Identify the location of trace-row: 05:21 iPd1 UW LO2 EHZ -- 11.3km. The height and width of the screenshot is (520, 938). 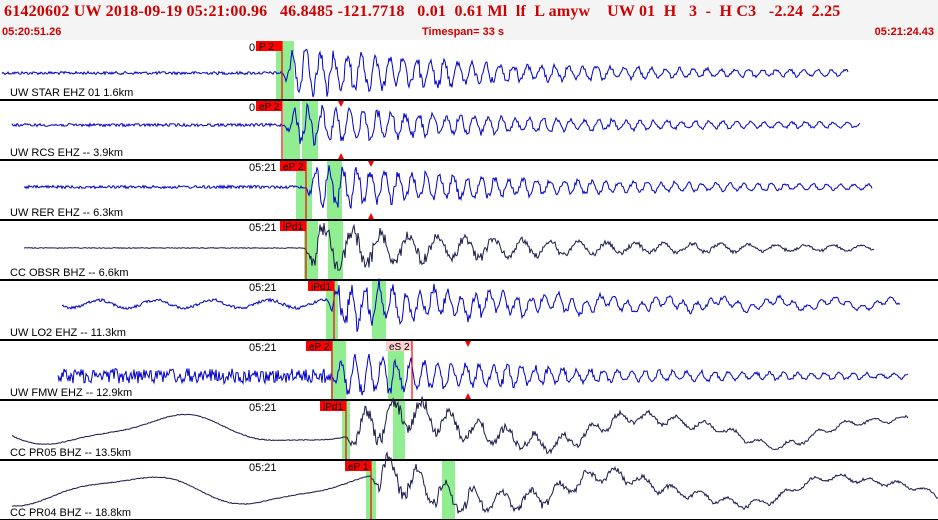
(469, 309).